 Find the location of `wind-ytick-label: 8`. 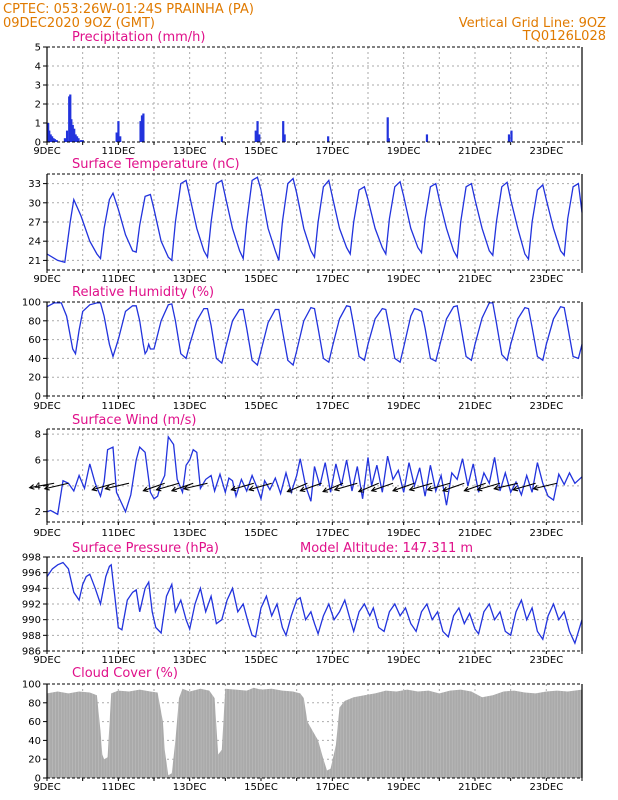

wind-ytick-label: 8 is located at coordinates (38, 435).